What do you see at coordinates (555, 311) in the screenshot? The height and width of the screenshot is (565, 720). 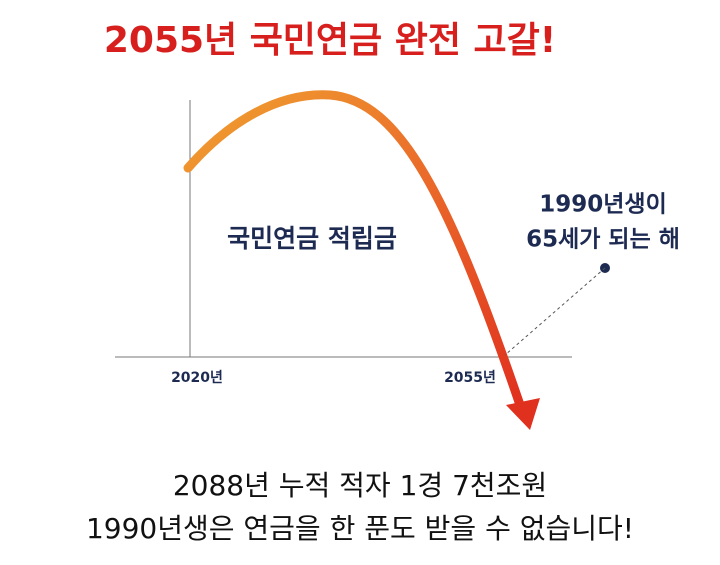 I see `annotation-leader` at bounding box center [555, 311].